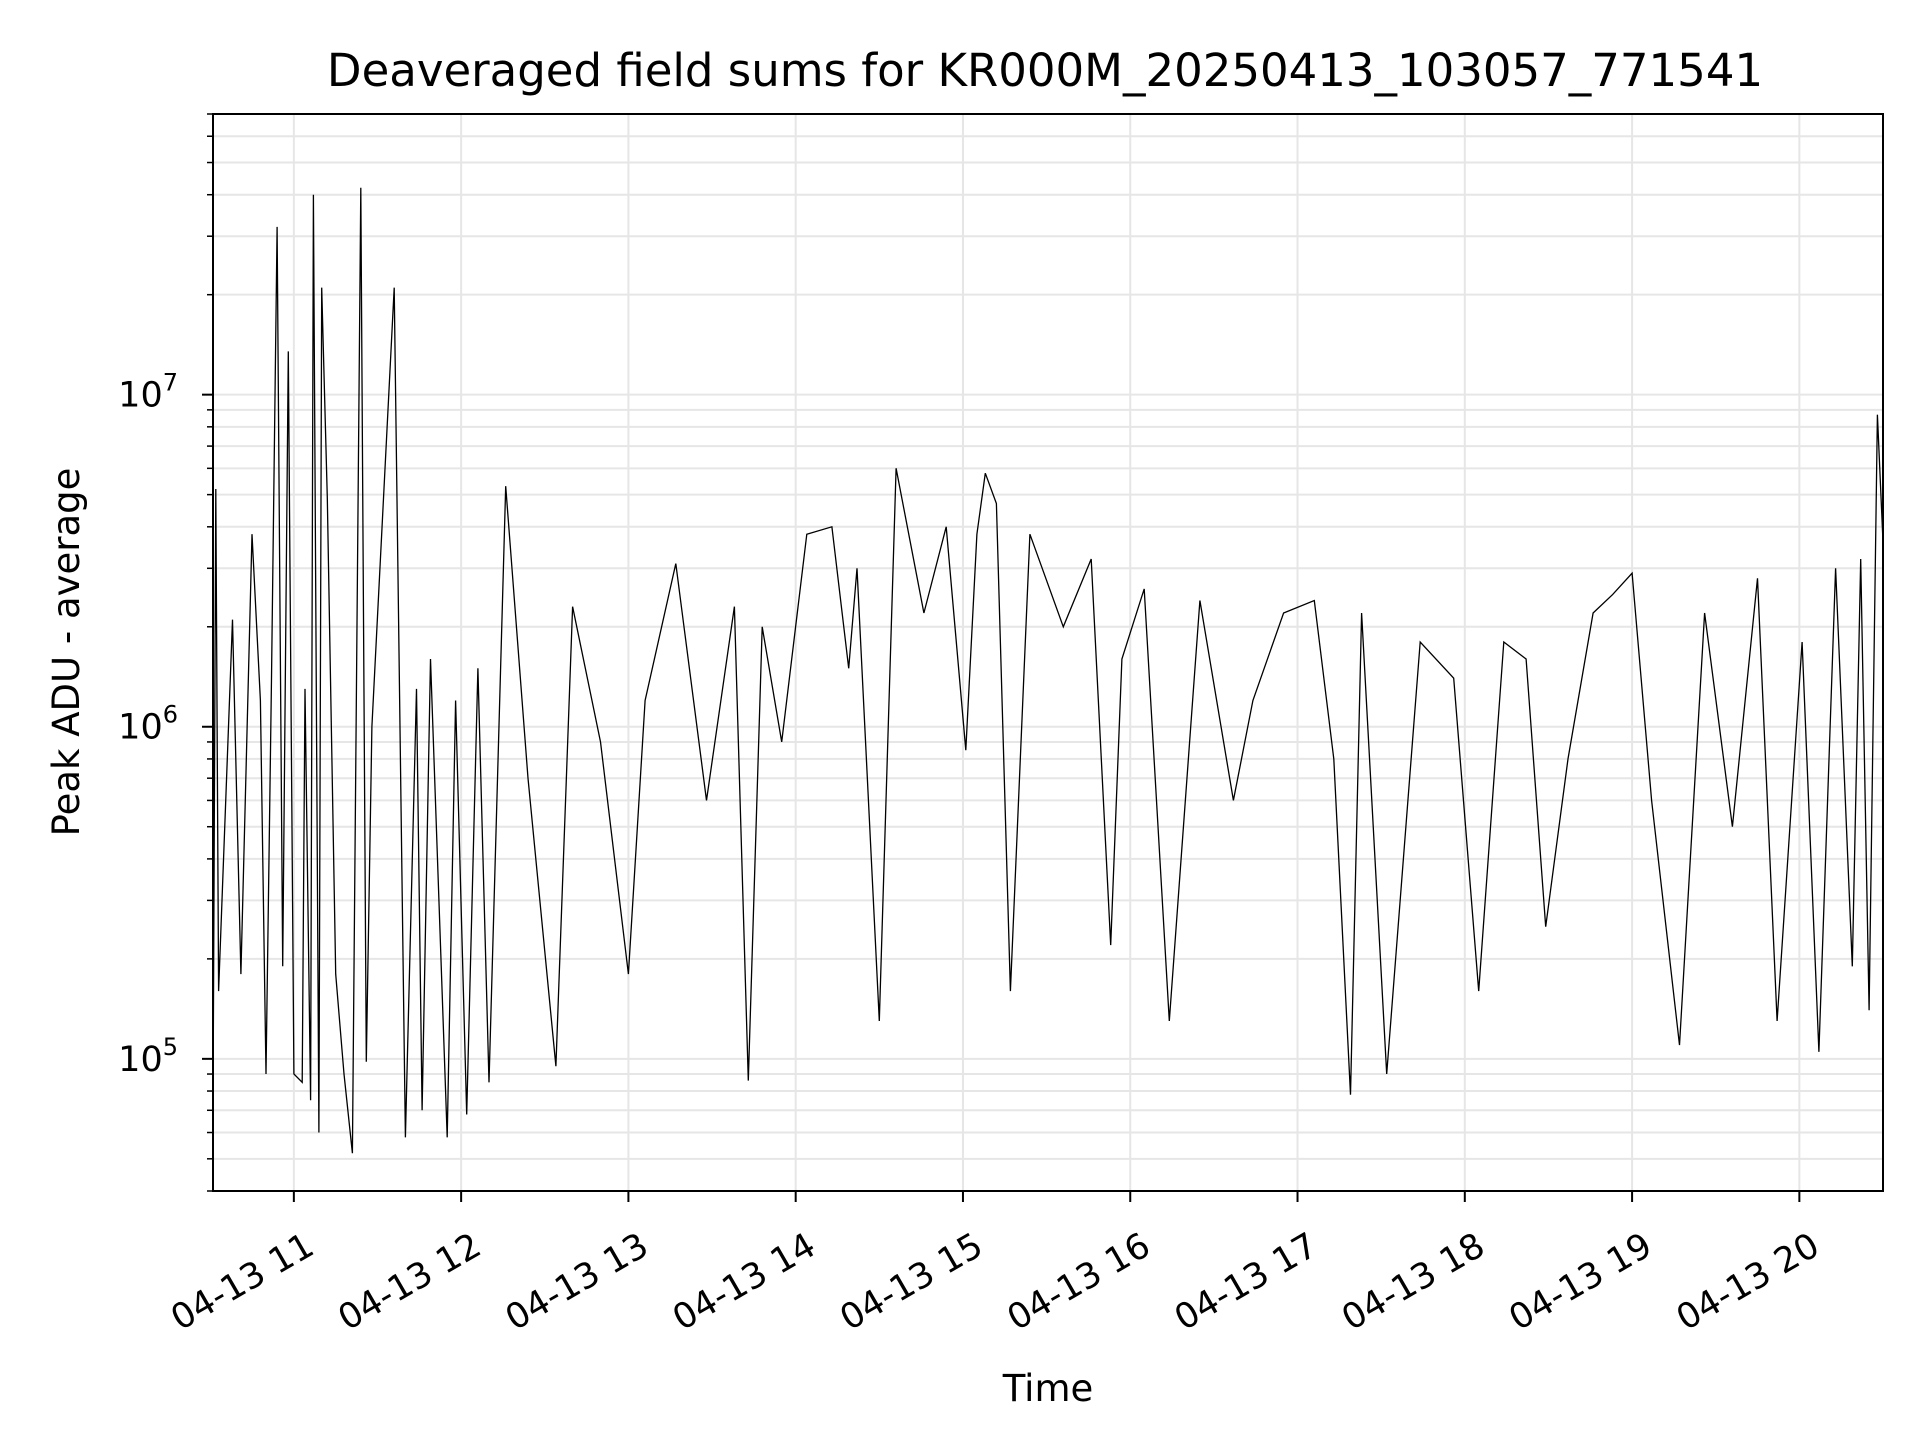 The width and height of the screenshot is (1920, 1445). Describe the element at coordinates (148, 392) in the screenshot. I see `y-tick-label: 10⁷` at that location.